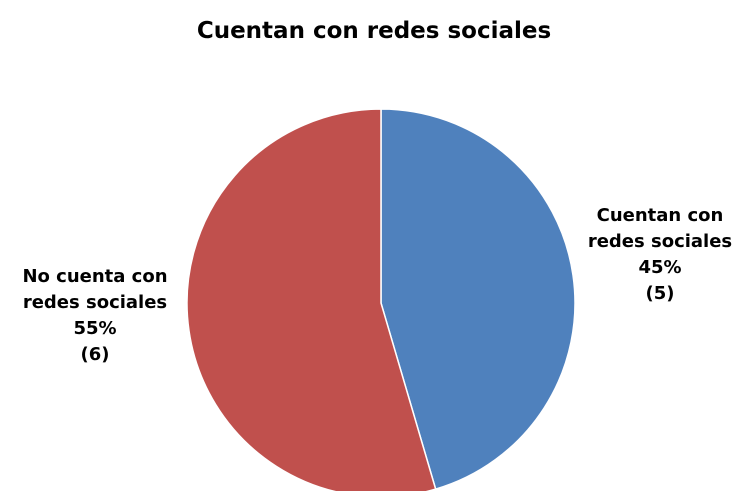 The image size is (748, 491). Describe the element at coordinates (660, 267) in the screenshot. I see `slice-label-cuentan-percent: 45%` at that location.